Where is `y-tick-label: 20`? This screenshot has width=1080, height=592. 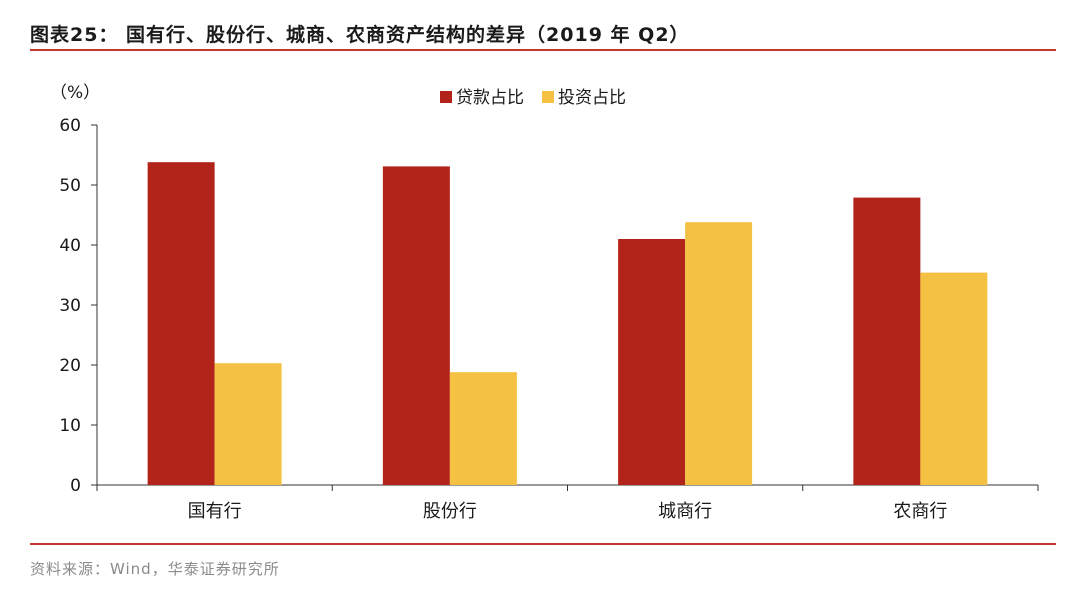 y-tick-label: 20 is located at coordinates (70, 366).